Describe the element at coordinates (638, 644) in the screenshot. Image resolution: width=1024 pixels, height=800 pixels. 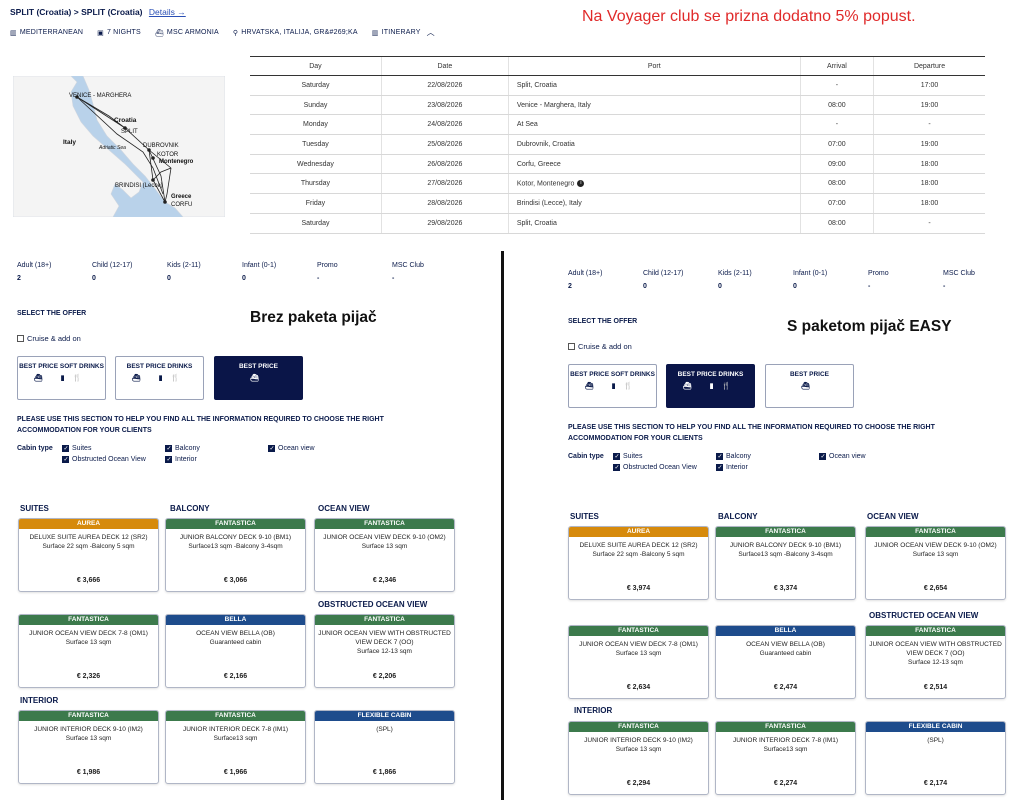
I see `cabin-name: JUNIOR OCEAN VIEW DECK 7-8 (OM1)` at that location.